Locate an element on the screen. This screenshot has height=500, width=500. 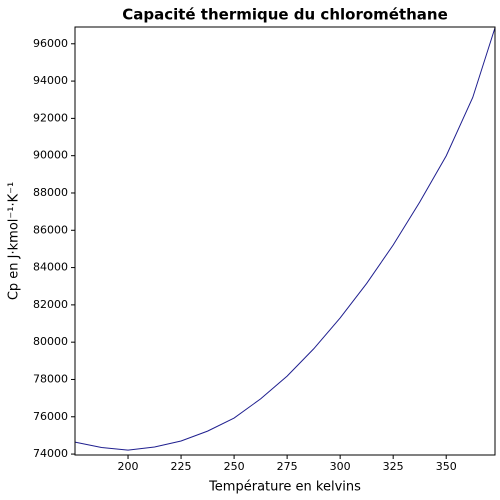
chart-title: Capacité thermique du chlorométhane is located at coordinates (285, 15).